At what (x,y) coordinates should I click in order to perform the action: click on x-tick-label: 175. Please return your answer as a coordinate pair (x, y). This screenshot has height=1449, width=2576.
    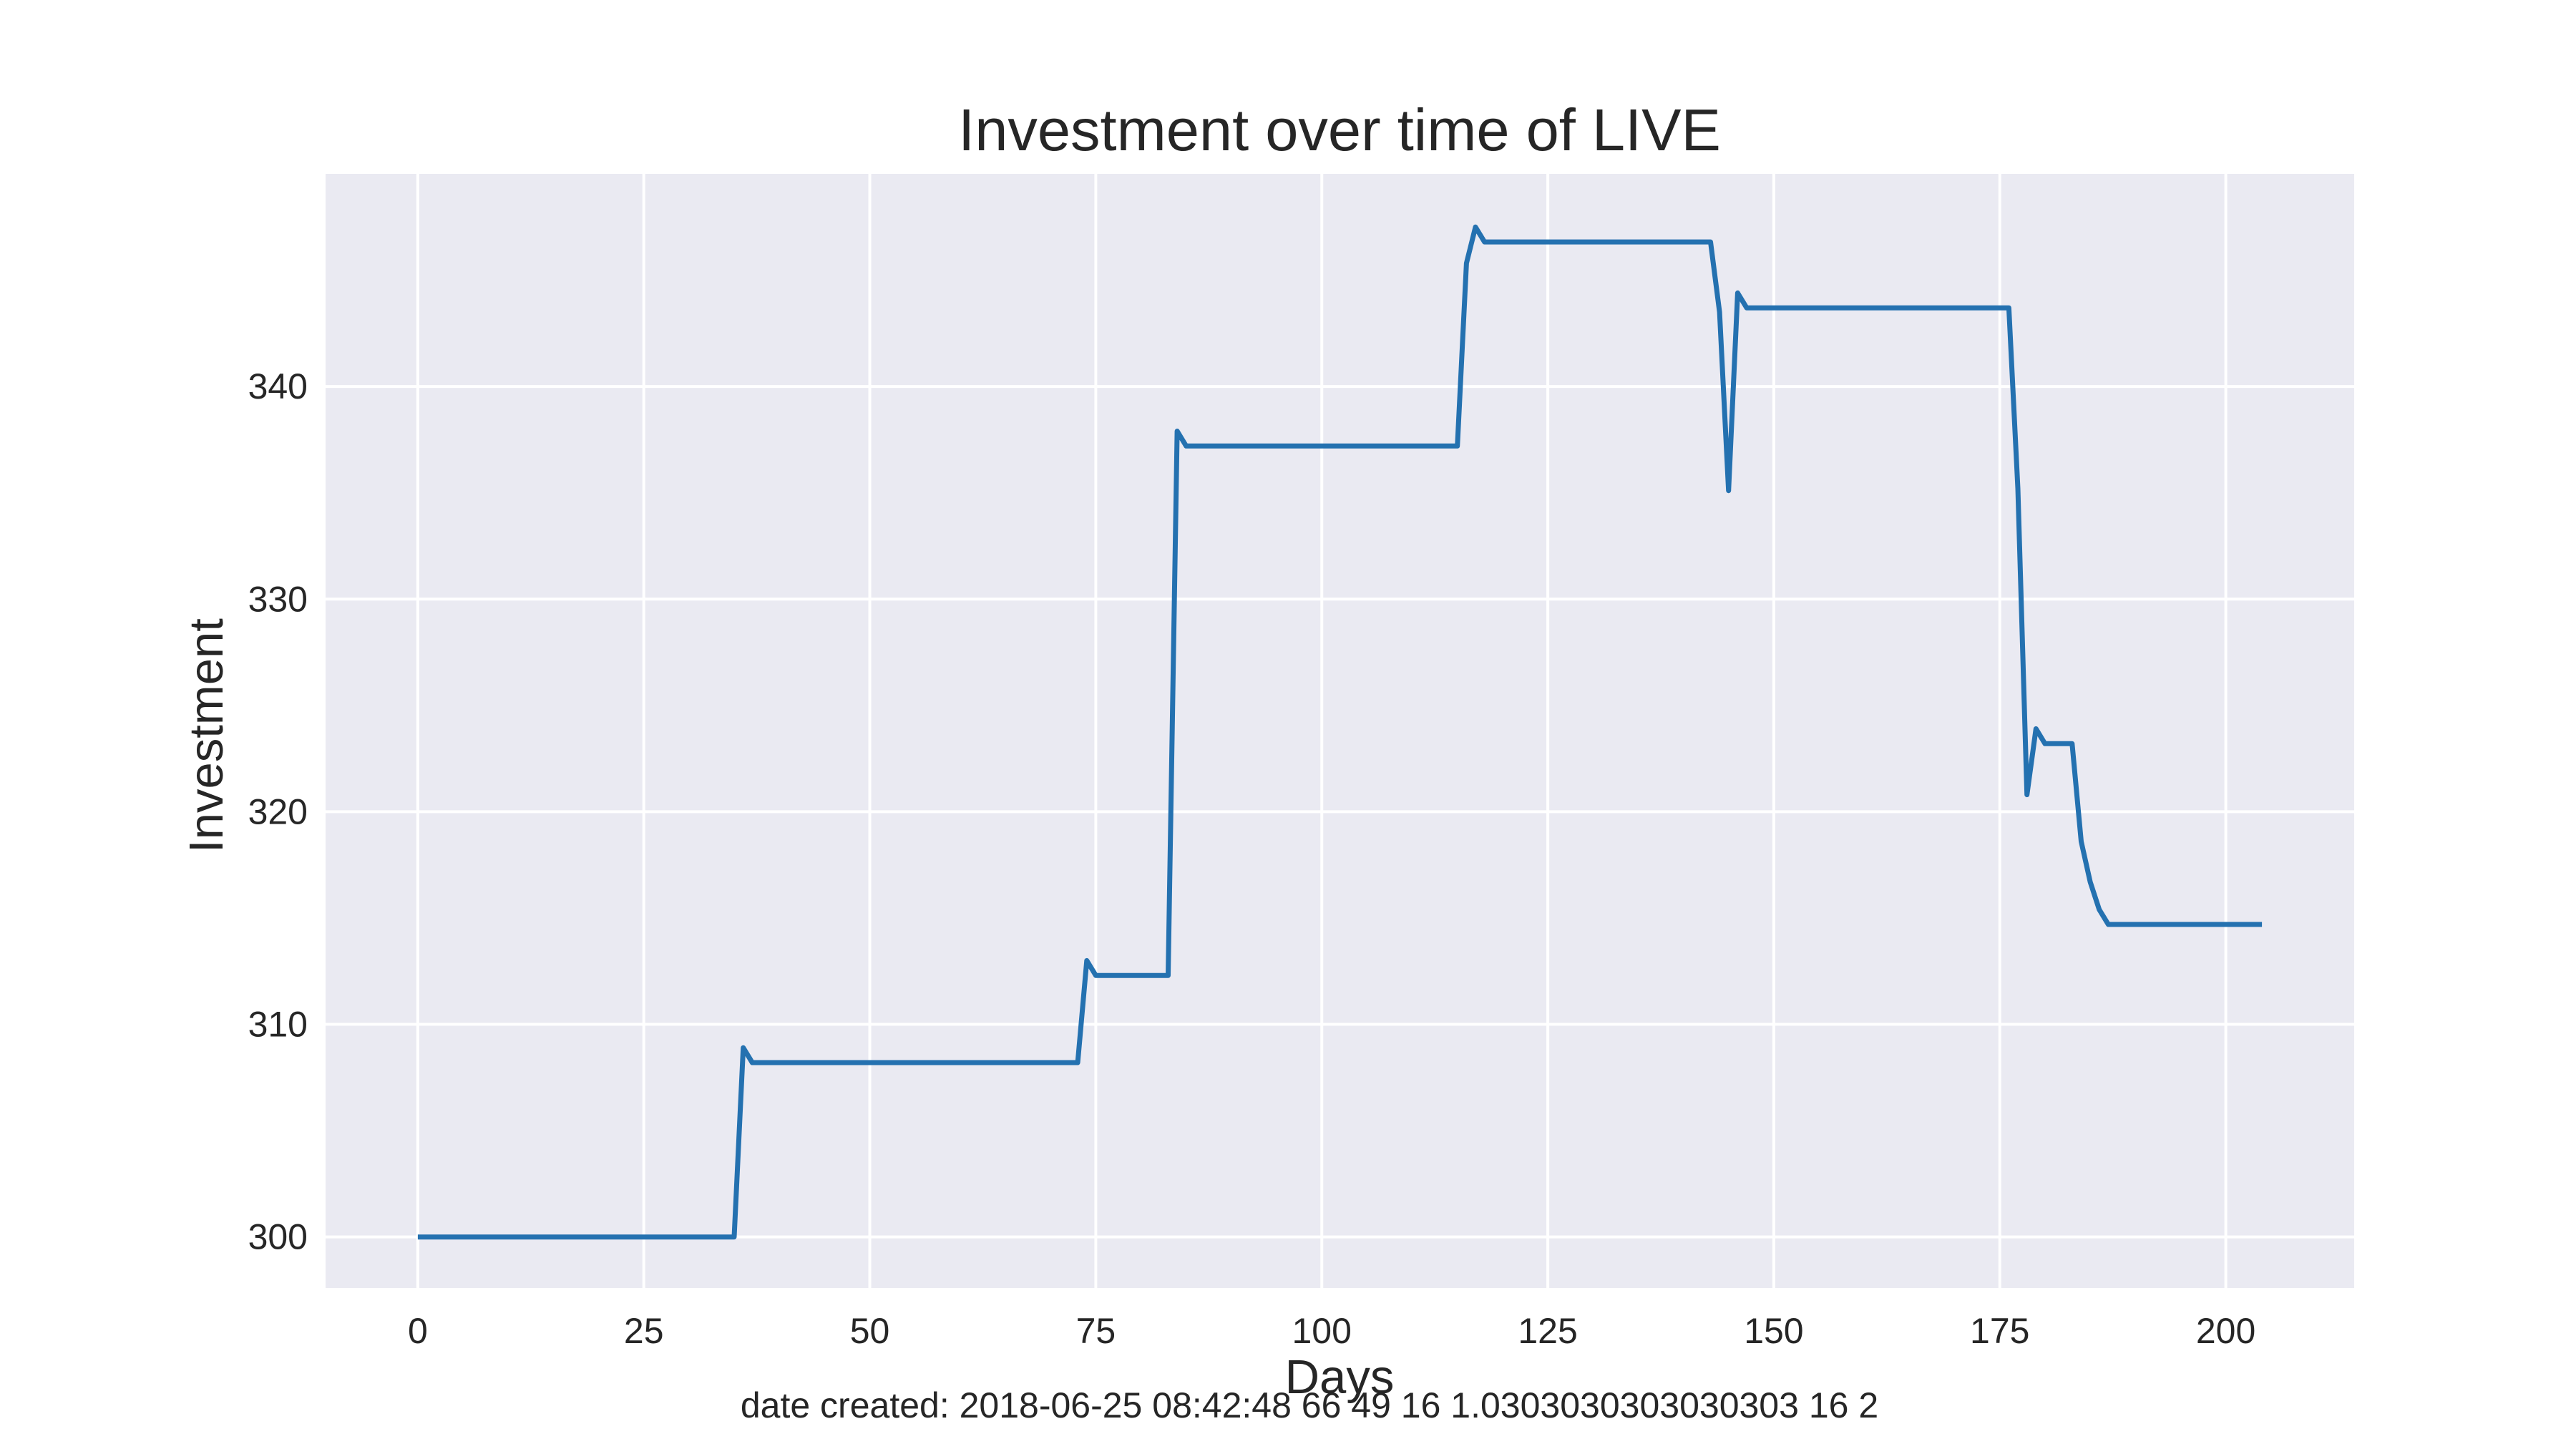
    Looking at the image, I should click on (1999, 1331).